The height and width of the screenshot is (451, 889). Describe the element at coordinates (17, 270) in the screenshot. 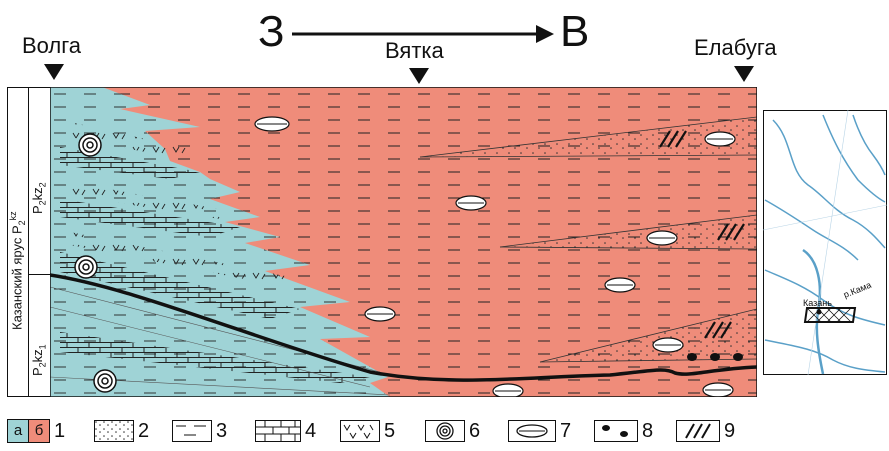

I see `stage-label: Казанский ярус P2kz` at that location.